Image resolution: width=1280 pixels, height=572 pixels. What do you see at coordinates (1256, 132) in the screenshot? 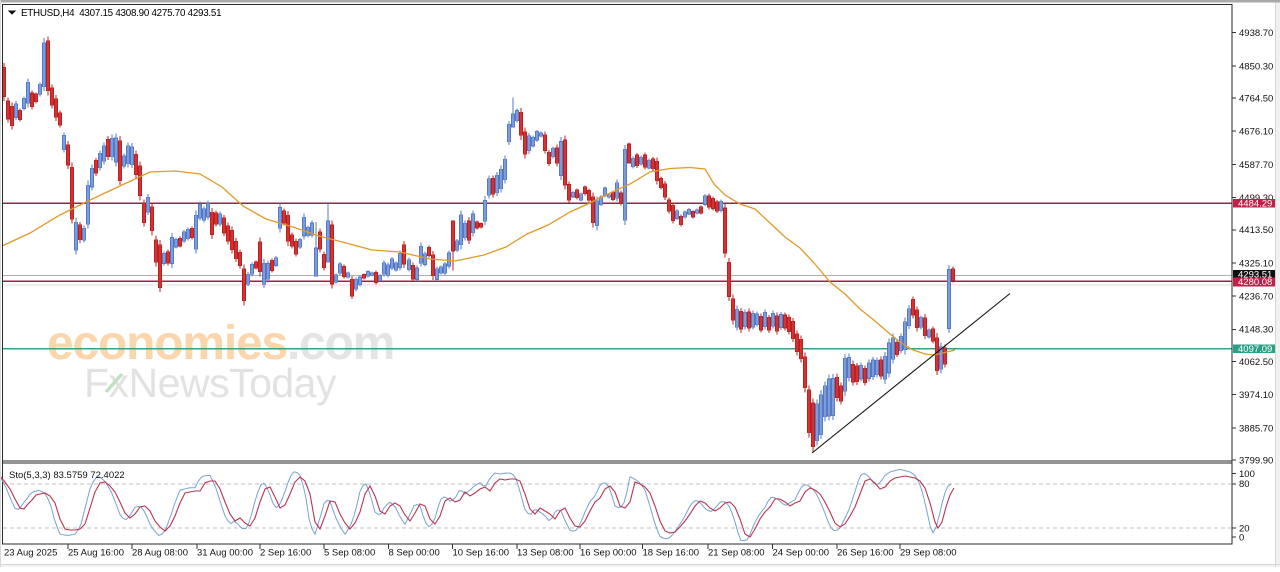
I see `svg-text: 4676.10` at bounding box center [1256, 132].